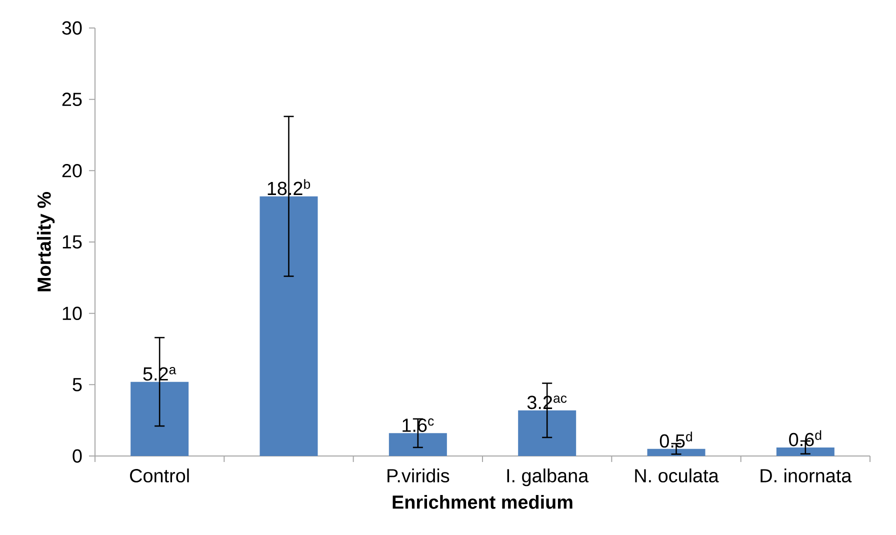 The width and height of the screenshot is (896, 535). I want to click on x-tick-label: I. galbana, so click(548, 477).